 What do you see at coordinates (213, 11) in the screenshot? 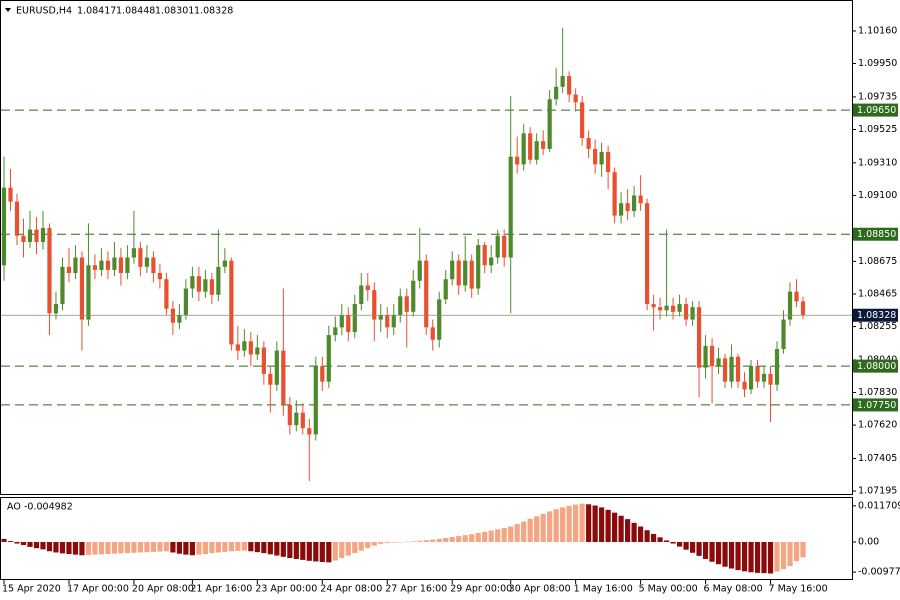
I see `header-close: 1.08328` at bounding box center [213, 11].